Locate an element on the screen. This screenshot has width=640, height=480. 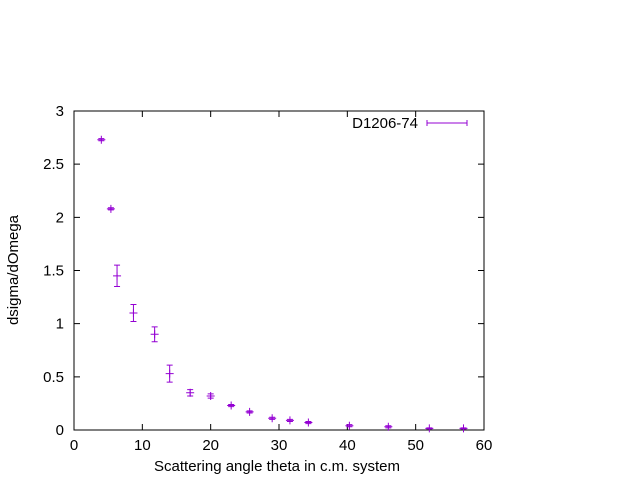
y-tick-label: 2 is located at coordinates (60, 217).